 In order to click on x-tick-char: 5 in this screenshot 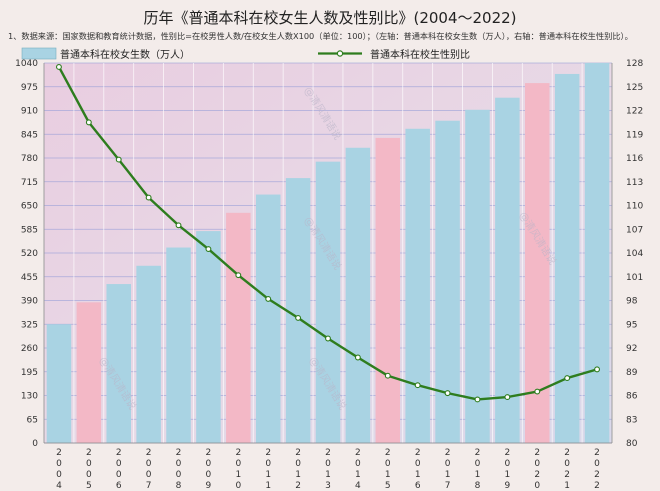, I will do `click(89, 486)`.